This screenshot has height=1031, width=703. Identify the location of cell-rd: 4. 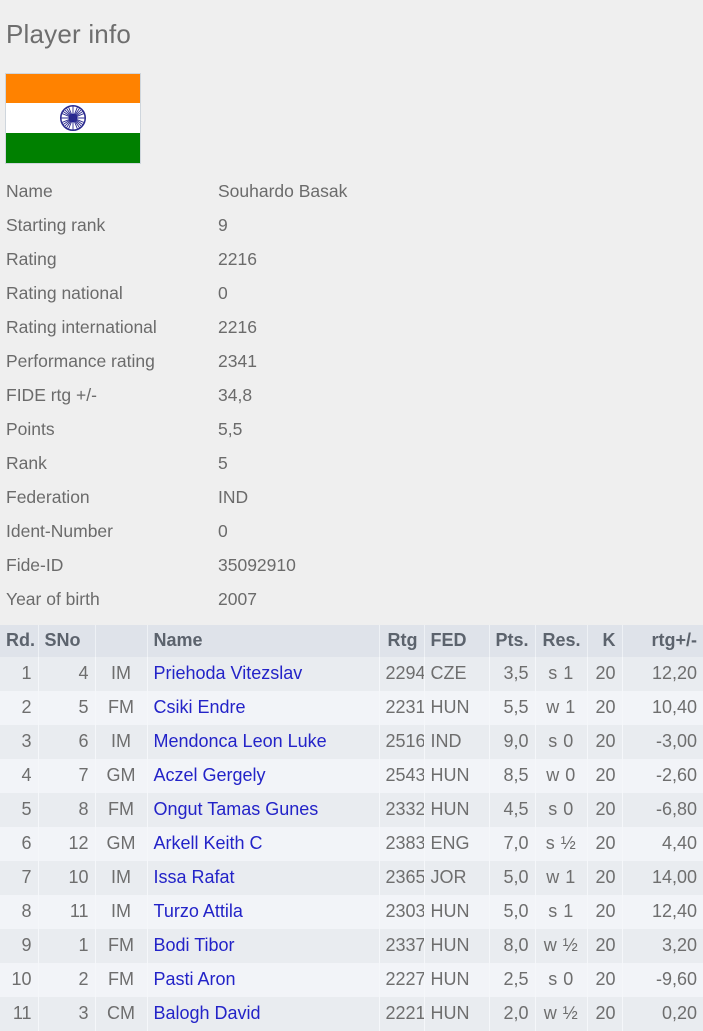
(19, 775).